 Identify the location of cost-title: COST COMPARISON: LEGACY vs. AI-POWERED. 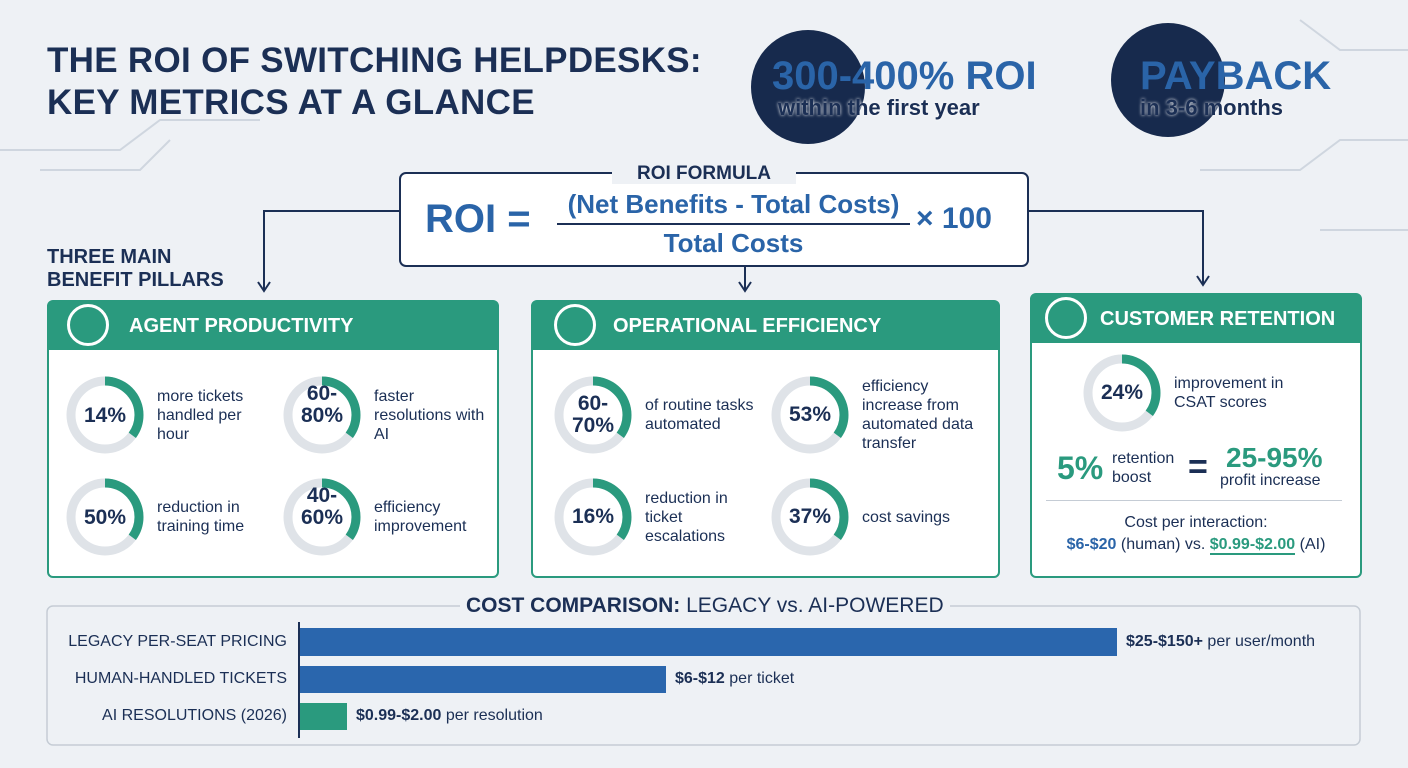
(705, 606).